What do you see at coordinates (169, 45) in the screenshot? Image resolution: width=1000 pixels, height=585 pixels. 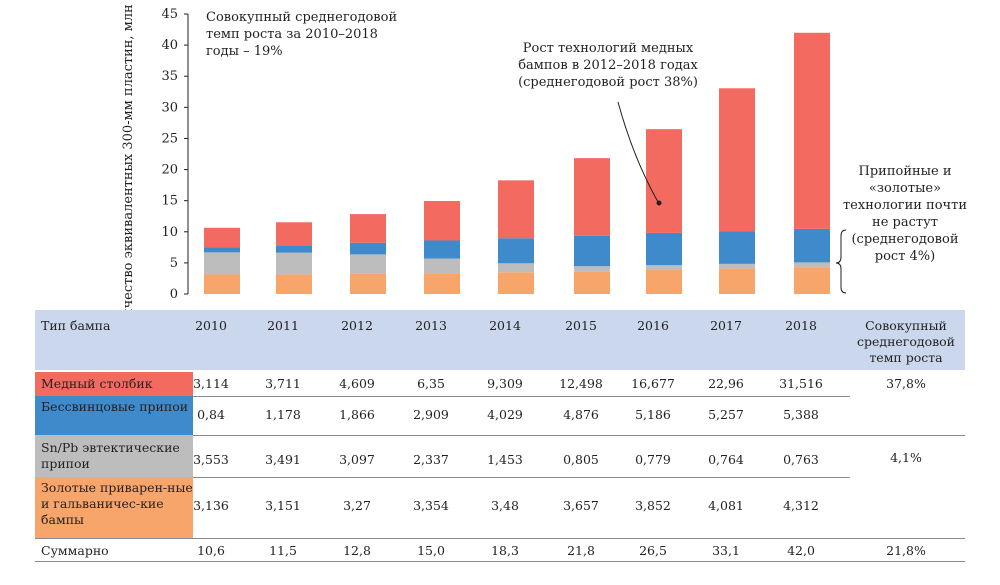 I see `y-tick-label: 40` at bounding box center [169, 45].